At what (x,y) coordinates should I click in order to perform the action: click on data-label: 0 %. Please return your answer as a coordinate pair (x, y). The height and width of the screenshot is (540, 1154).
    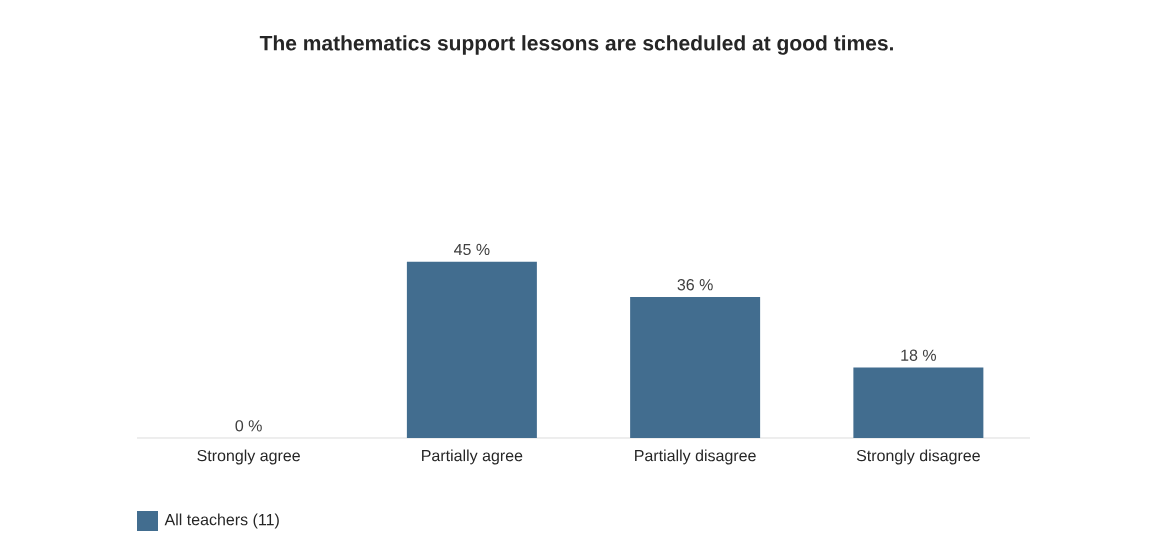
    Looking at the image, I should click on (248, 426).